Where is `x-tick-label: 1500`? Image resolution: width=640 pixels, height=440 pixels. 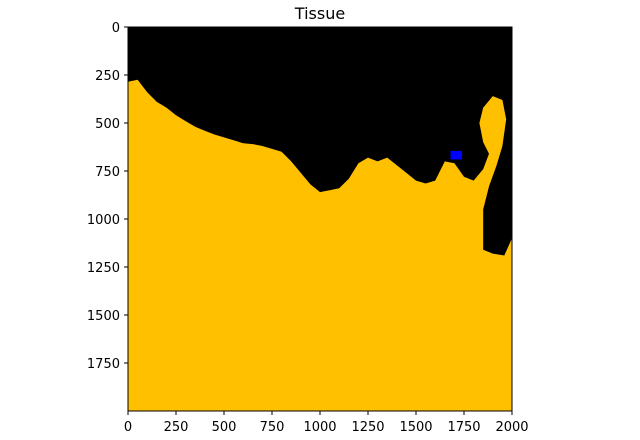 x-tick-label: 1500 is located at coordinates (415, 427).